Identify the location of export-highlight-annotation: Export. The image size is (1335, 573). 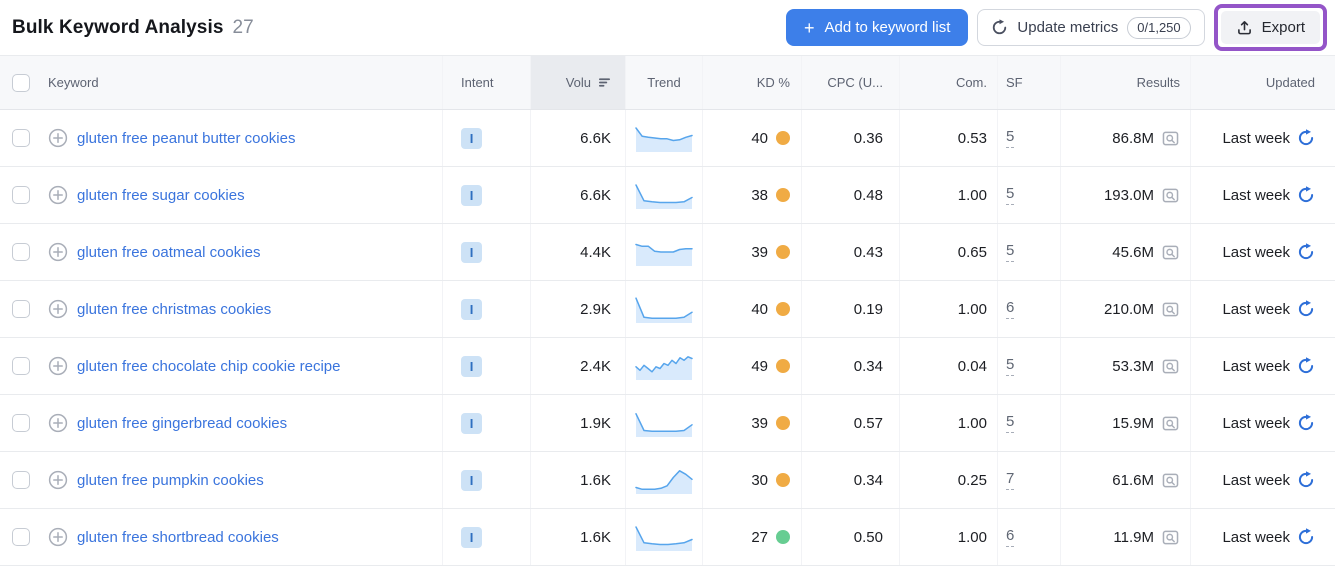
(1270, 27).